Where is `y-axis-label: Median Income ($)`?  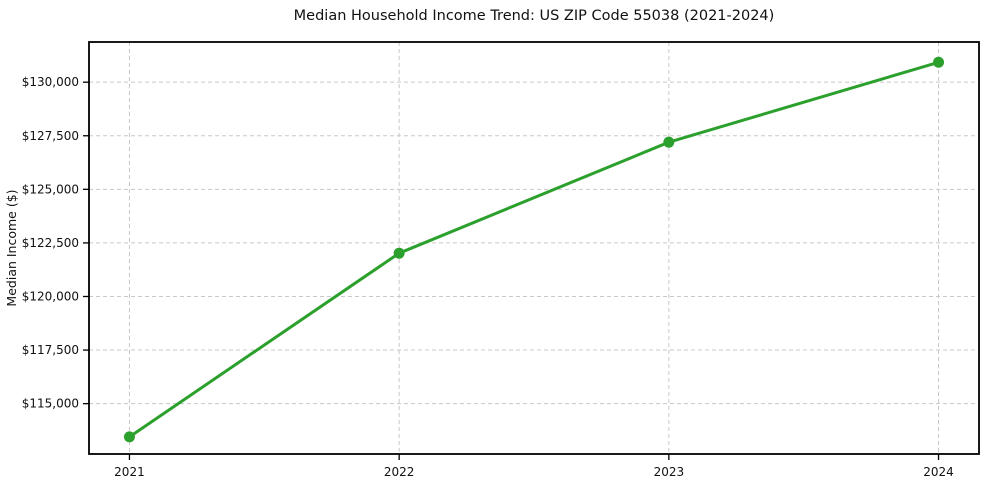 y-axis-label: Median Income ($) is located at coordinates (11, 247).